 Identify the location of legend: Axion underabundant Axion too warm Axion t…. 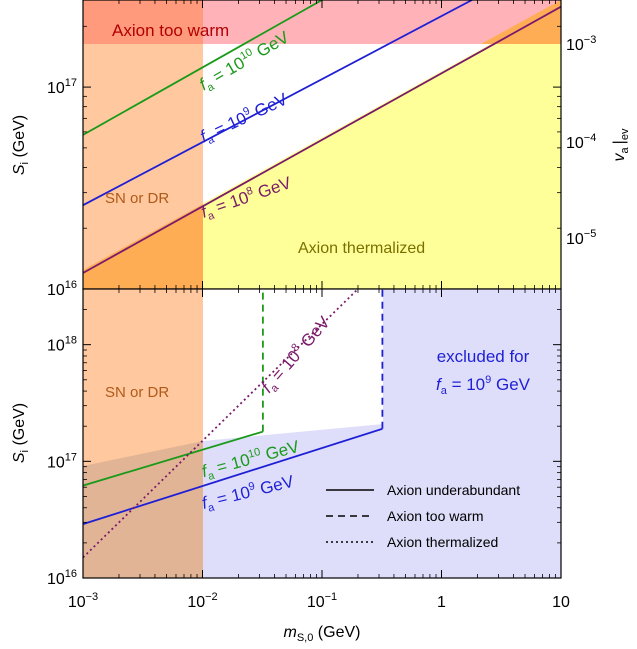
(423, 516).